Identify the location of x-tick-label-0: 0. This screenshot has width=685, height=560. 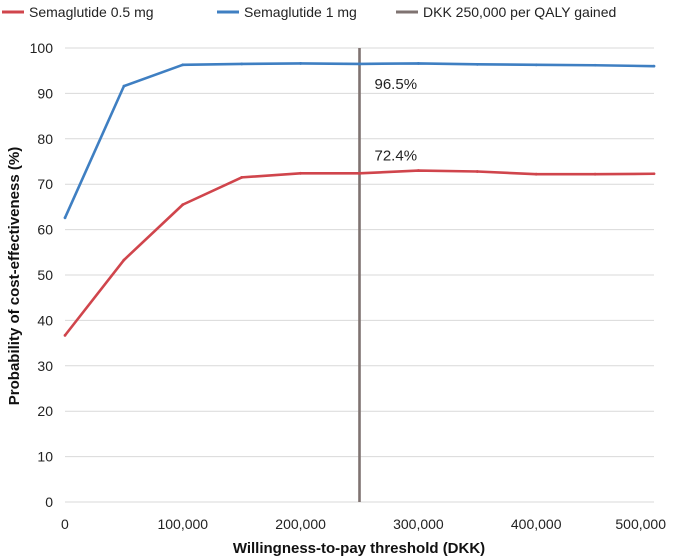
(65, 524).